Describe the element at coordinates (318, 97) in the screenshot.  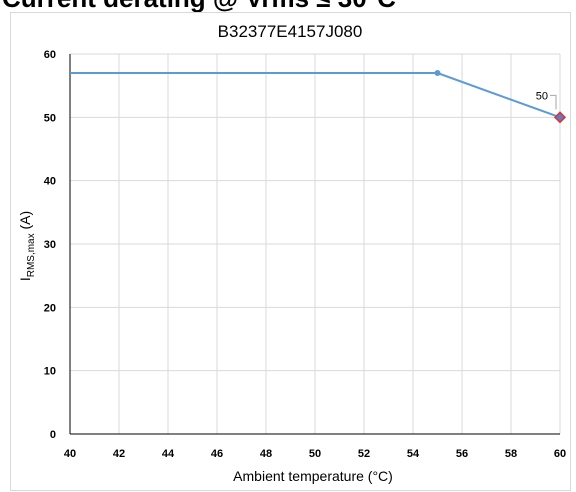
I see `data-series: 50` at that location.